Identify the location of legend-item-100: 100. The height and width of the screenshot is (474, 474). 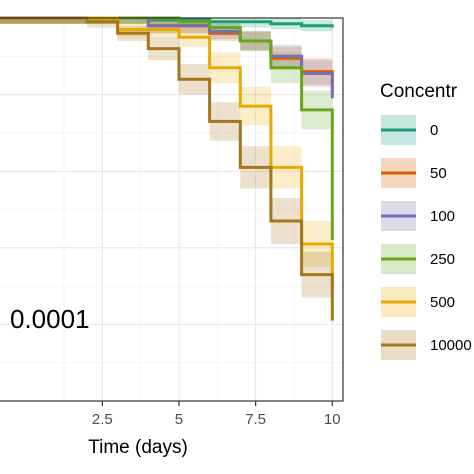
(418, 216).